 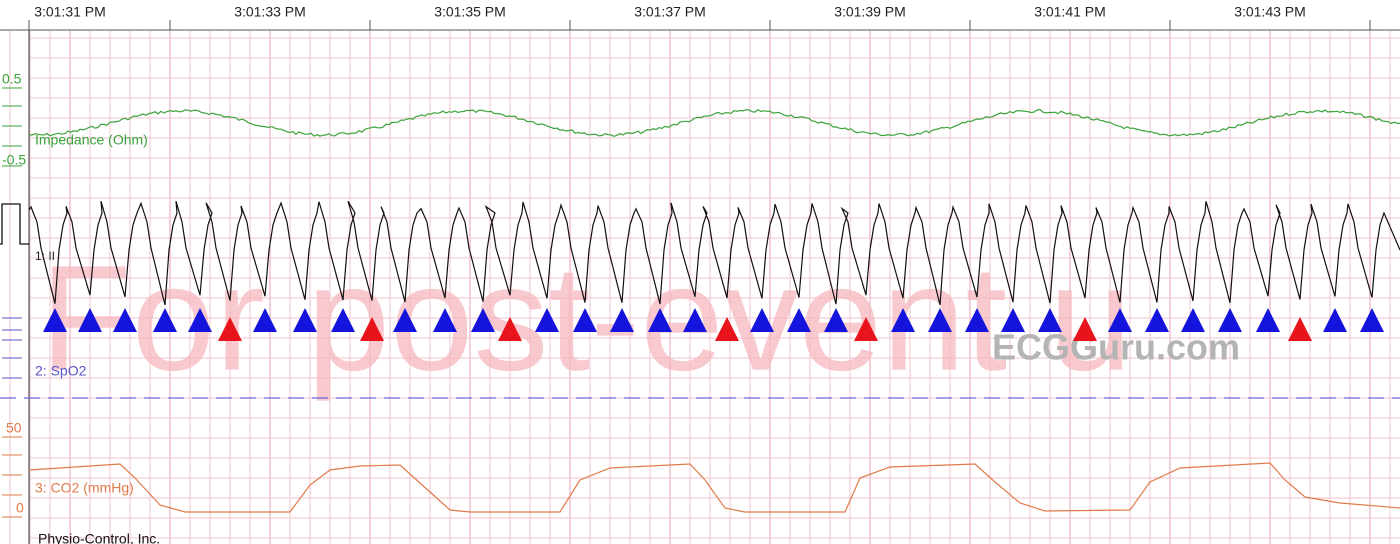 What do you see at coordinates (714, 487) in the screenshot?
I see `co2-wave` at bounding box center [714, 487].